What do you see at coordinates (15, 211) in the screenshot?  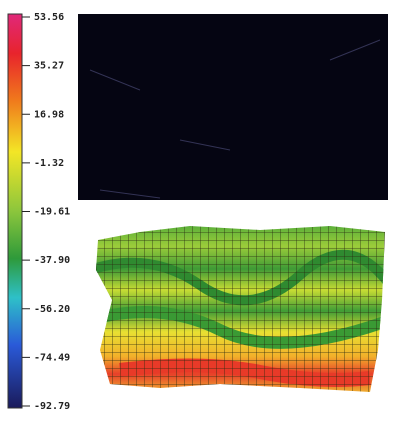 I see `colorbar` at bounding box center [15, 211].